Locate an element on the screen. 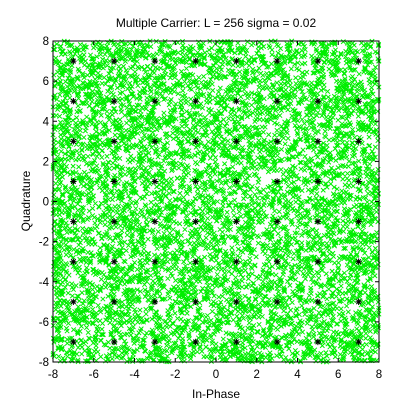 The image size is (420, 420). y-axis-label: Quadrature is located at coordinates (26, 200).